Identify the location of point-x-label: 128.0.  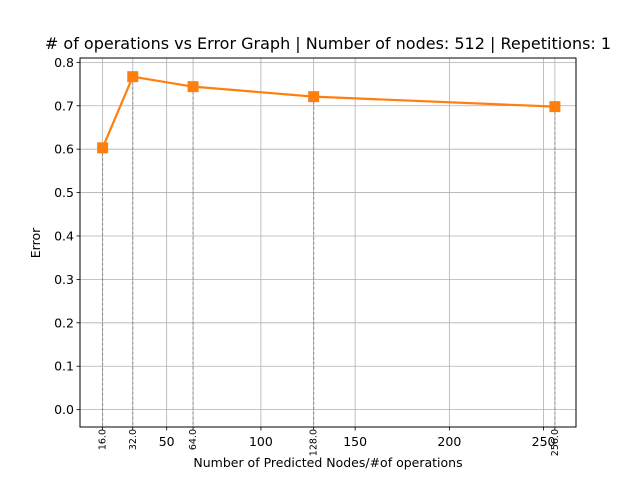
(314, 442).